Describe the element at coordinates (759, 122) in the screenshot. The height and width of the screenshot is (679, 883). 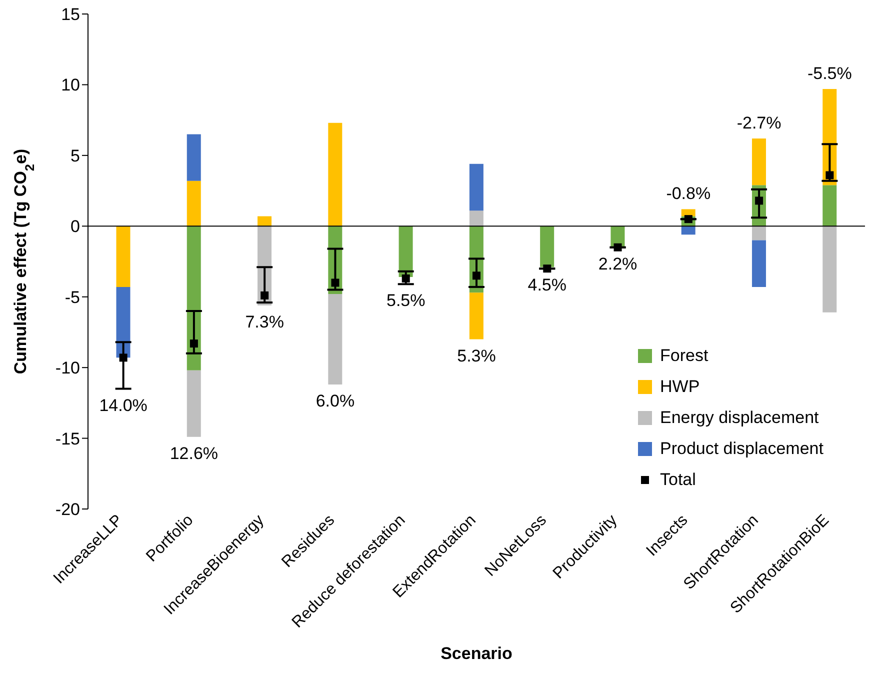
I see `annotation: -2.7%` at that location.